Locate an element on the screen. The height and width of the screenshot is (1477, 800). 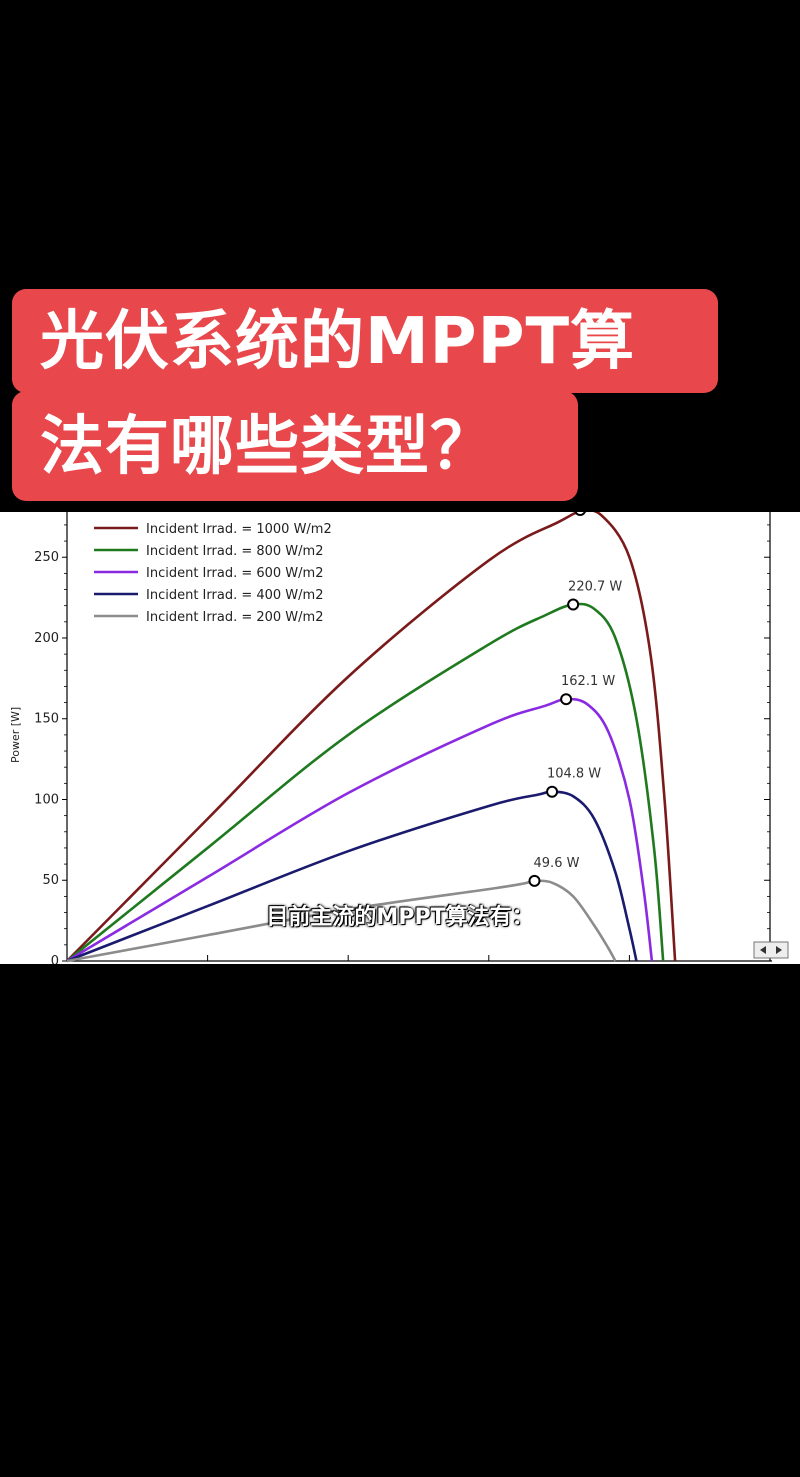
title-line-1: 光伏系统的MPPT算 is located at coordinates (365, 341).